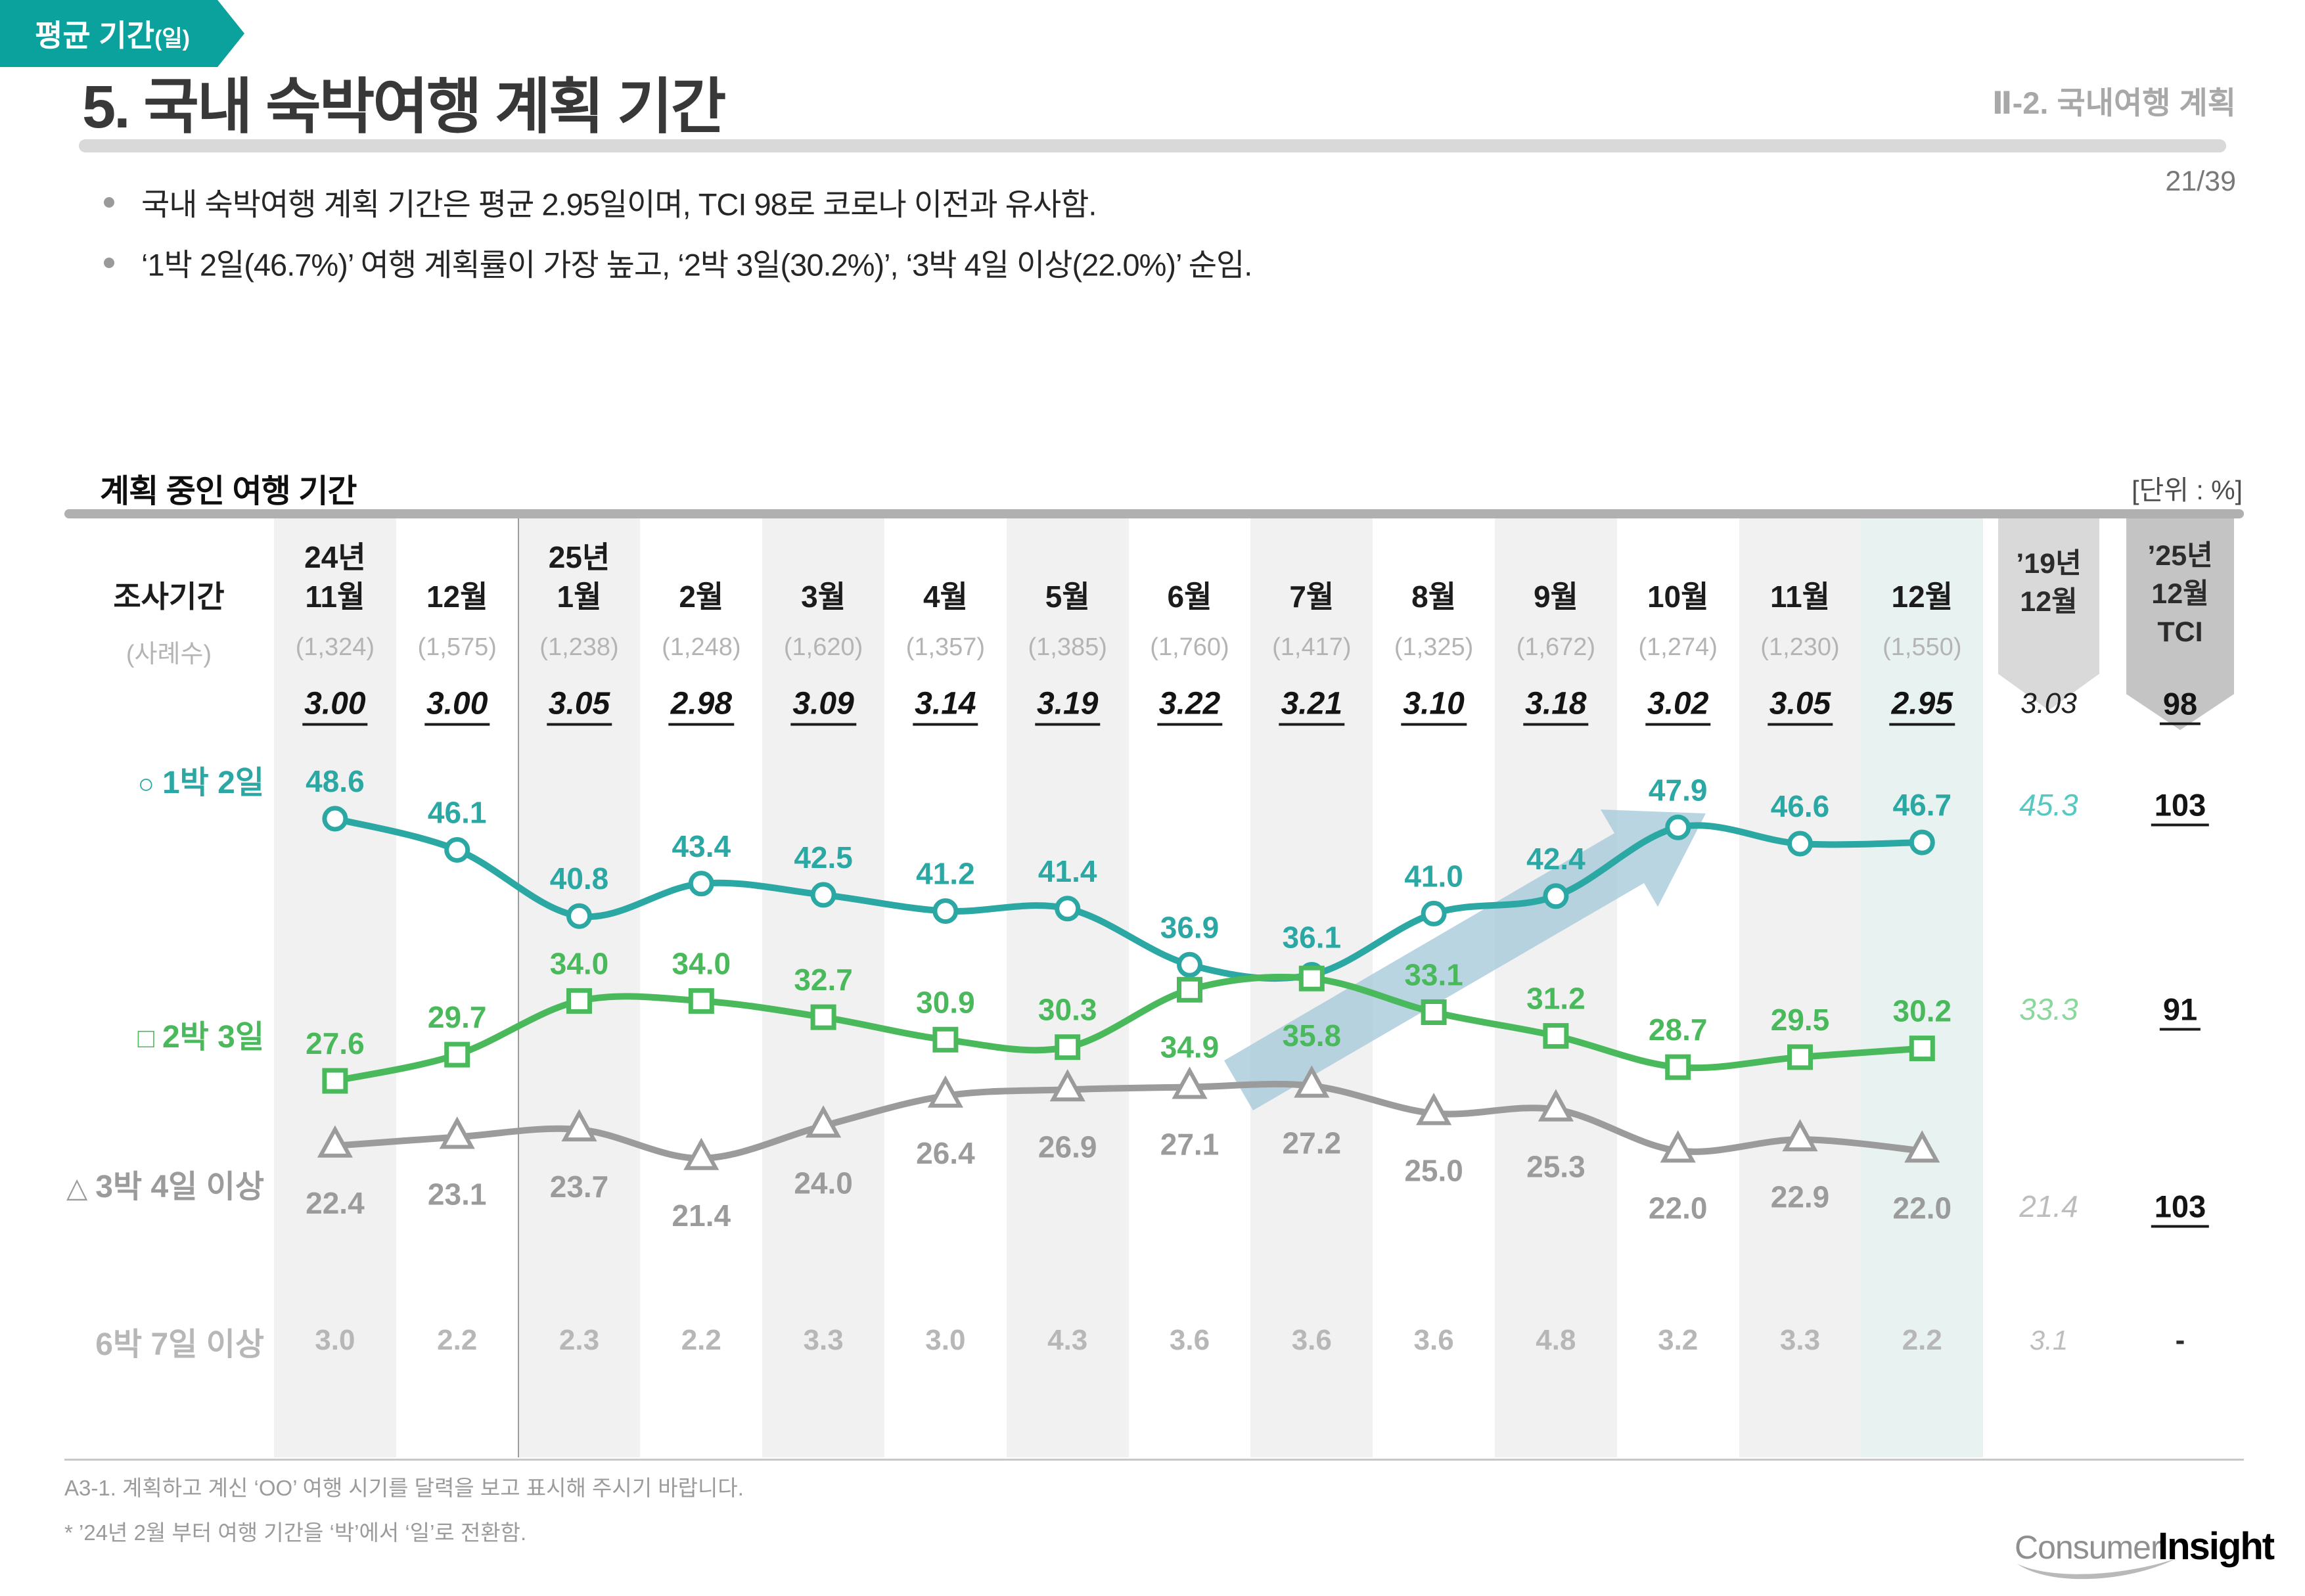 The width and height of the screenshot is (2305, 1596). Describe the element at coordinates (701, 647) in the screenshot. I see `sample-size-value: (1,248)` at that location.